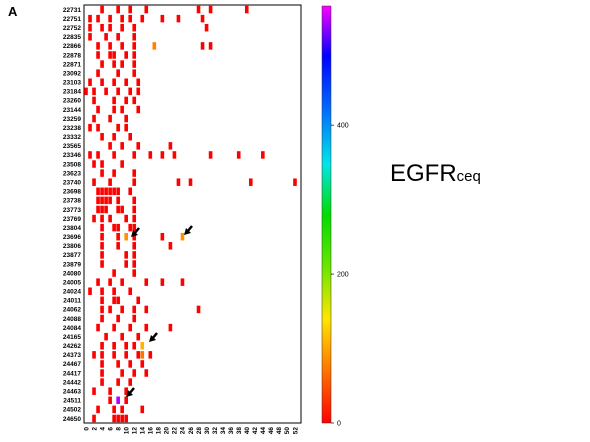 The width and height of the screenshot is (590, 442). I want to click on row-label: 23740, so click(72, 182).